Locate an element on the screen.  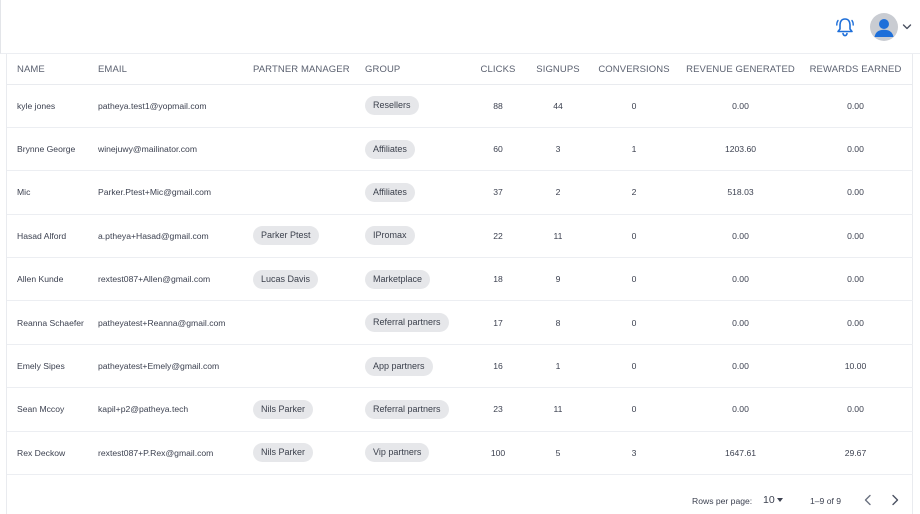
cell-conversions: 1 is located at coordinates (634, 149).